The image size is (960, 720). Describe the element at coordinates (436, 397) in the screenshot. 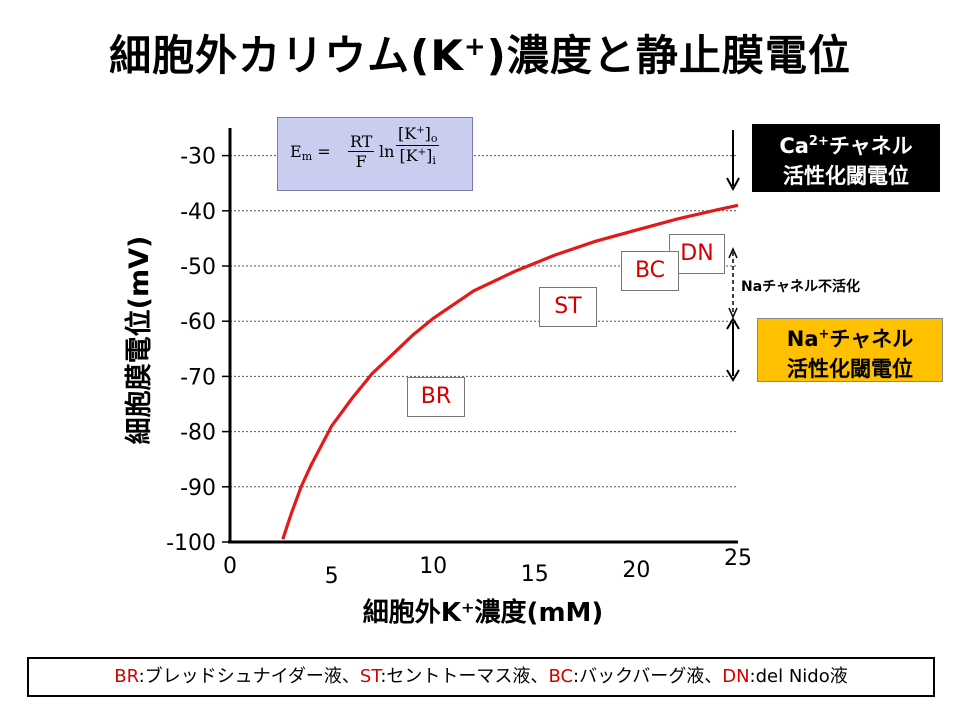

I see `label-br: BR` at that location.